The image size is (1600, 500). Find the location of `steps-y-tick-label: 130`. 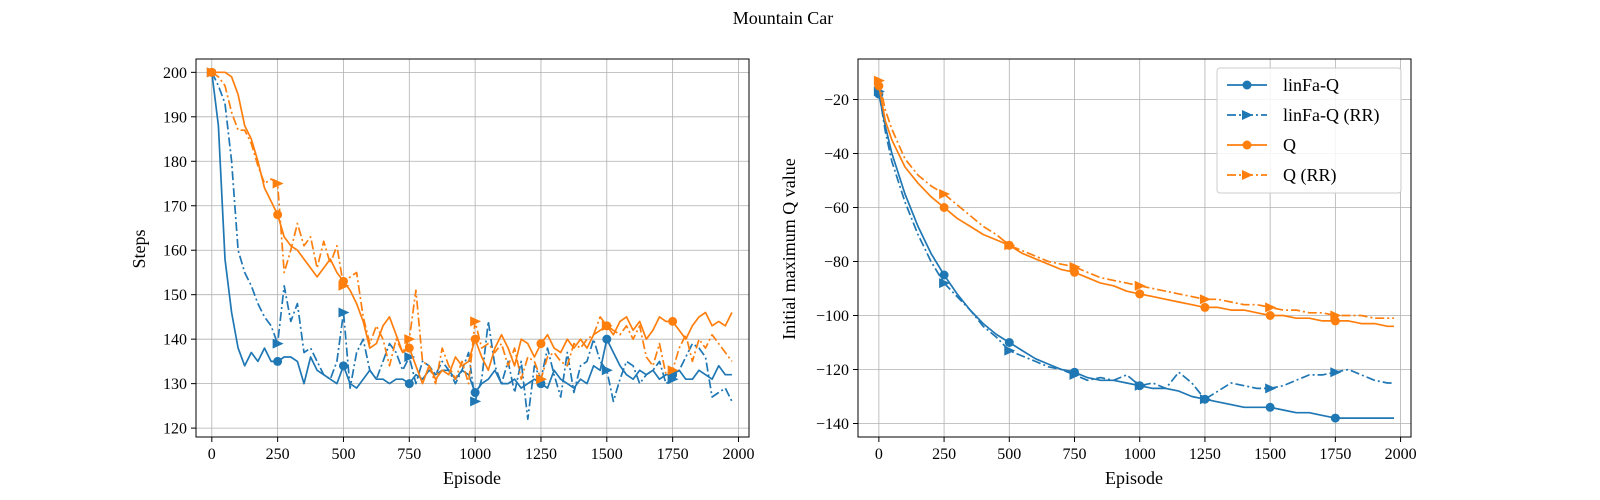

steps-y-tick-label: 130 is located at coordinates (175, 384).